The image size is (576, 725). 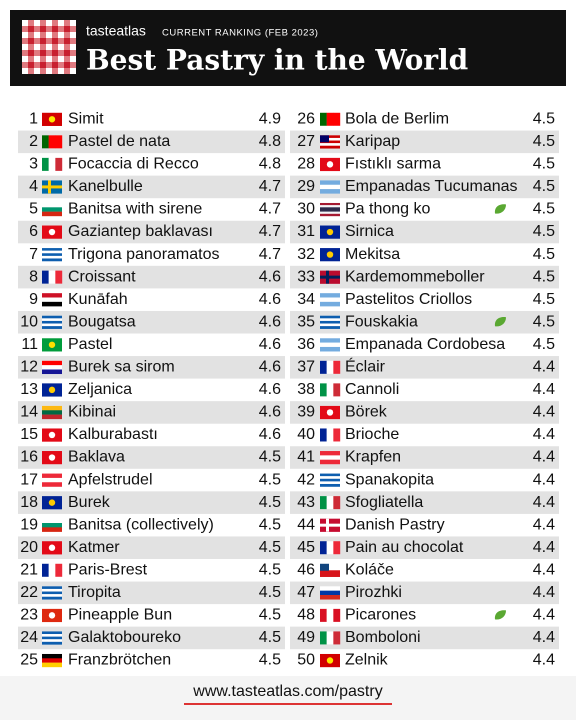 I want to click on dish-name: Pastelitos Criollos, so click(x=408, y=299).